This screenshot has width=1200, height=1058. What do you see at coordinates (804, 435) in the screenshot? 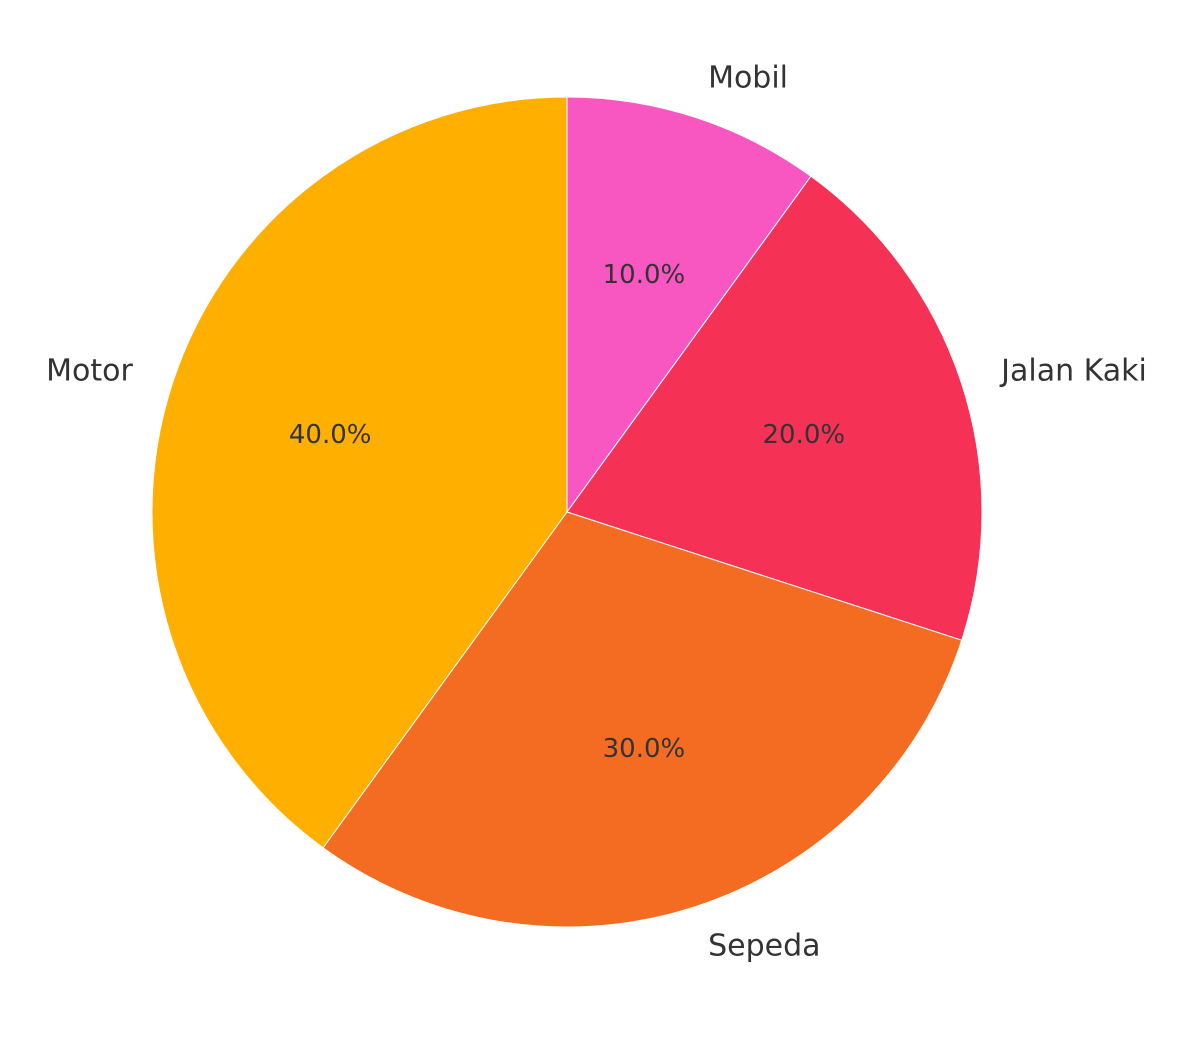
I see `pie-pct-label-jalan-kaki: 20.0%` at bounding box center [804, 435].